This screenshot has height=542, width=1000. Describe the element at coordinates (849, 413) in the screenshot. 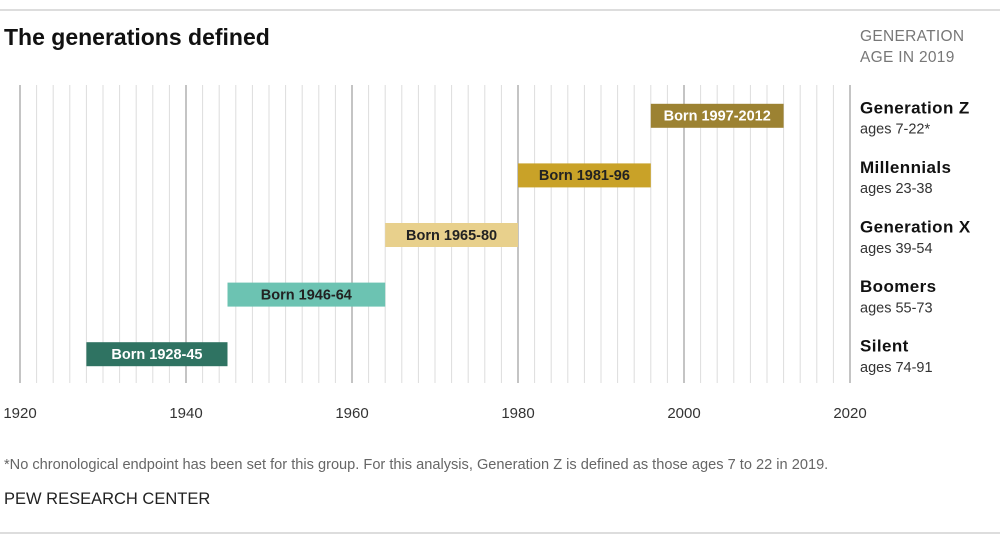

I see `x-tick-label: 2020` at that location.